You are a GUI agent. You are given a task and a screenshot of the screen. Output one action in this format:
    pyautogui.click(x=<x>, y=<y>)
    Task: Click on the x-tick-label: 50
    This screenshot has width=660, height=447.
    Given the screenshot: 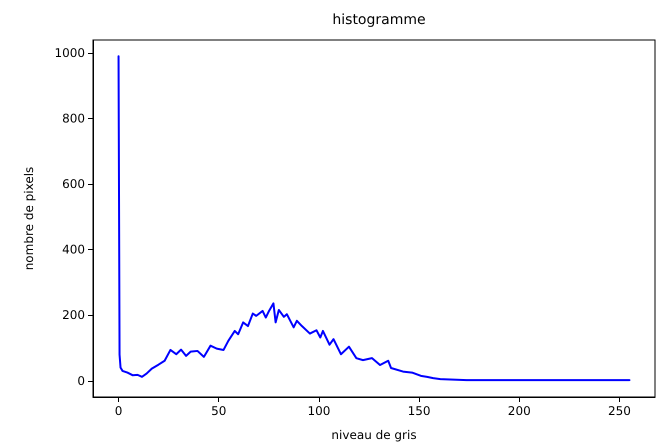 What is the action you would take?
    pyautogui.click(x=218, y=411)
    